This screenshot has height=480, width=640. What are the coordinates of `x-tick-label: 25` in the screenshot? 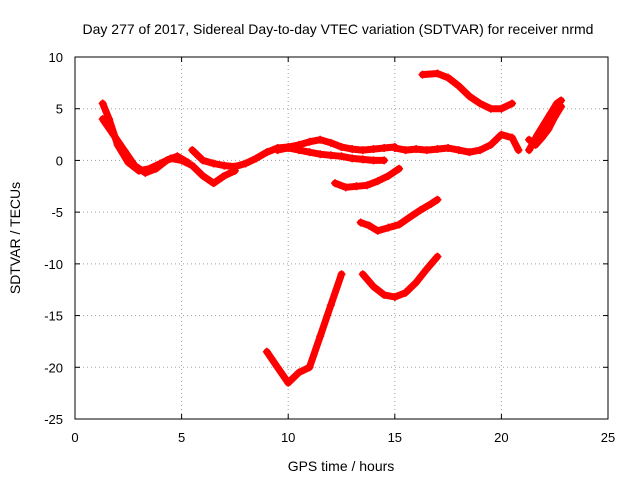 It's located at (608, 437).